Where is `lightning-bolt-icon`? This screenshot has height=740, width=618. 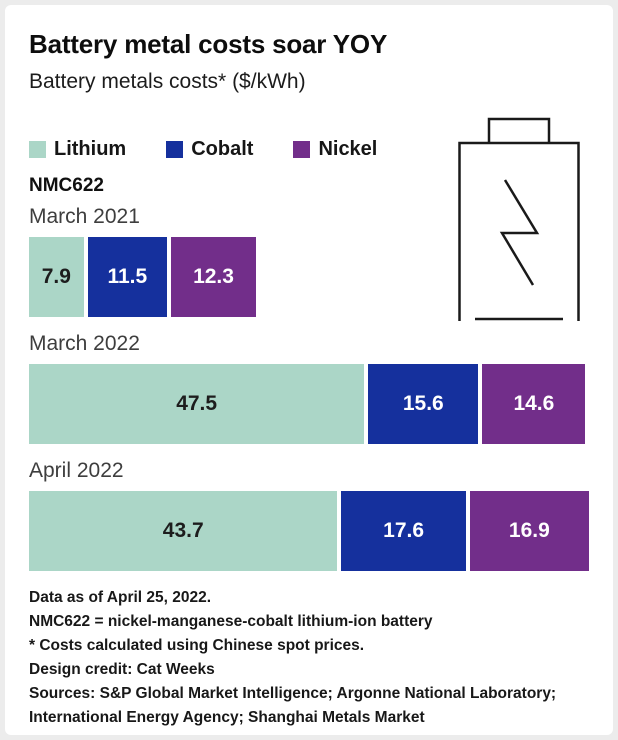 lightning-bolt-icon is located at coordinates (519, 232).